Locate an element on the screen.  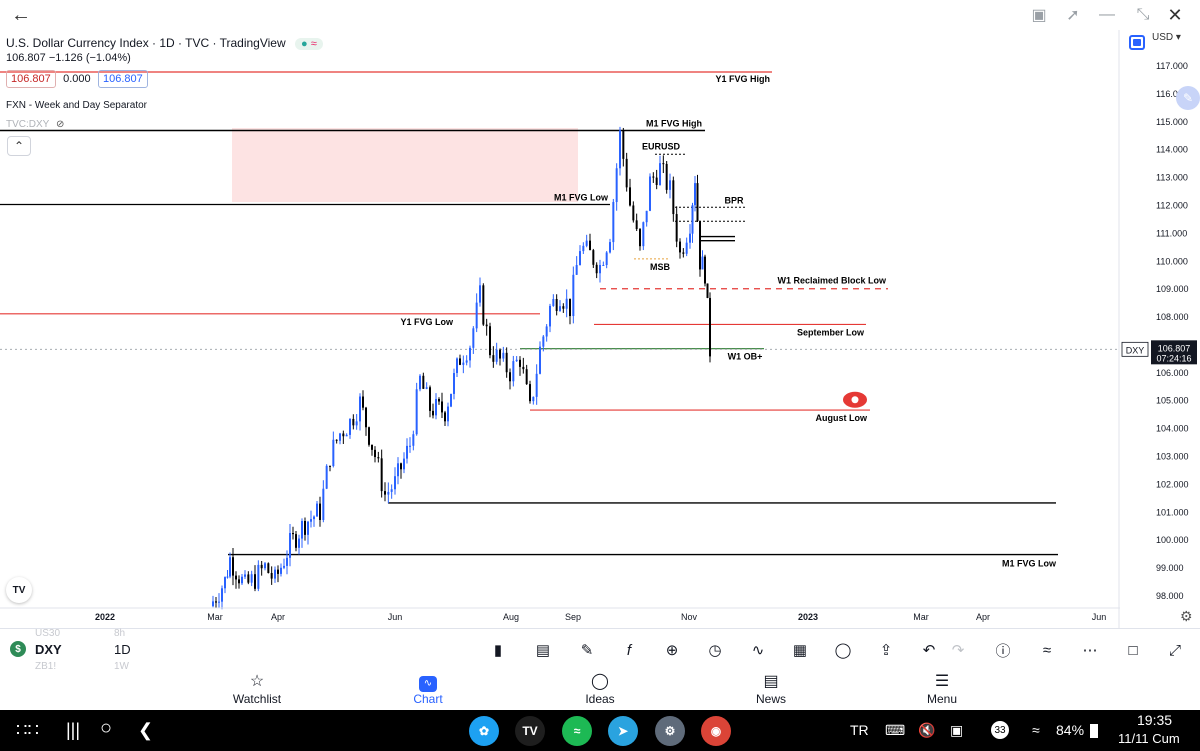
arrow-left-icon: ← is located at coordinates (21, 14).